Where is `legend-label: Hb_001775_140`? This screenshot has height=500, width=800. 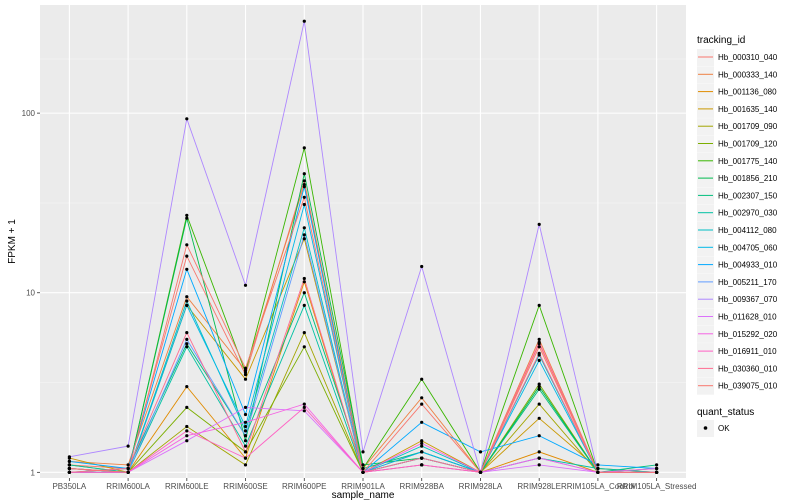 legend-label: Hb_001775_140 is located at coordinates (748, 161).